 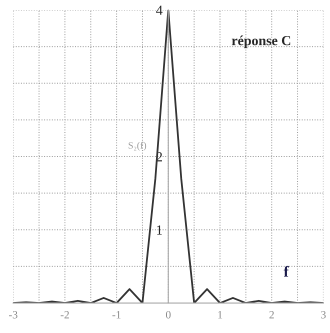 I want to click on x-tick-label: -2, so click(x=64, y=314).